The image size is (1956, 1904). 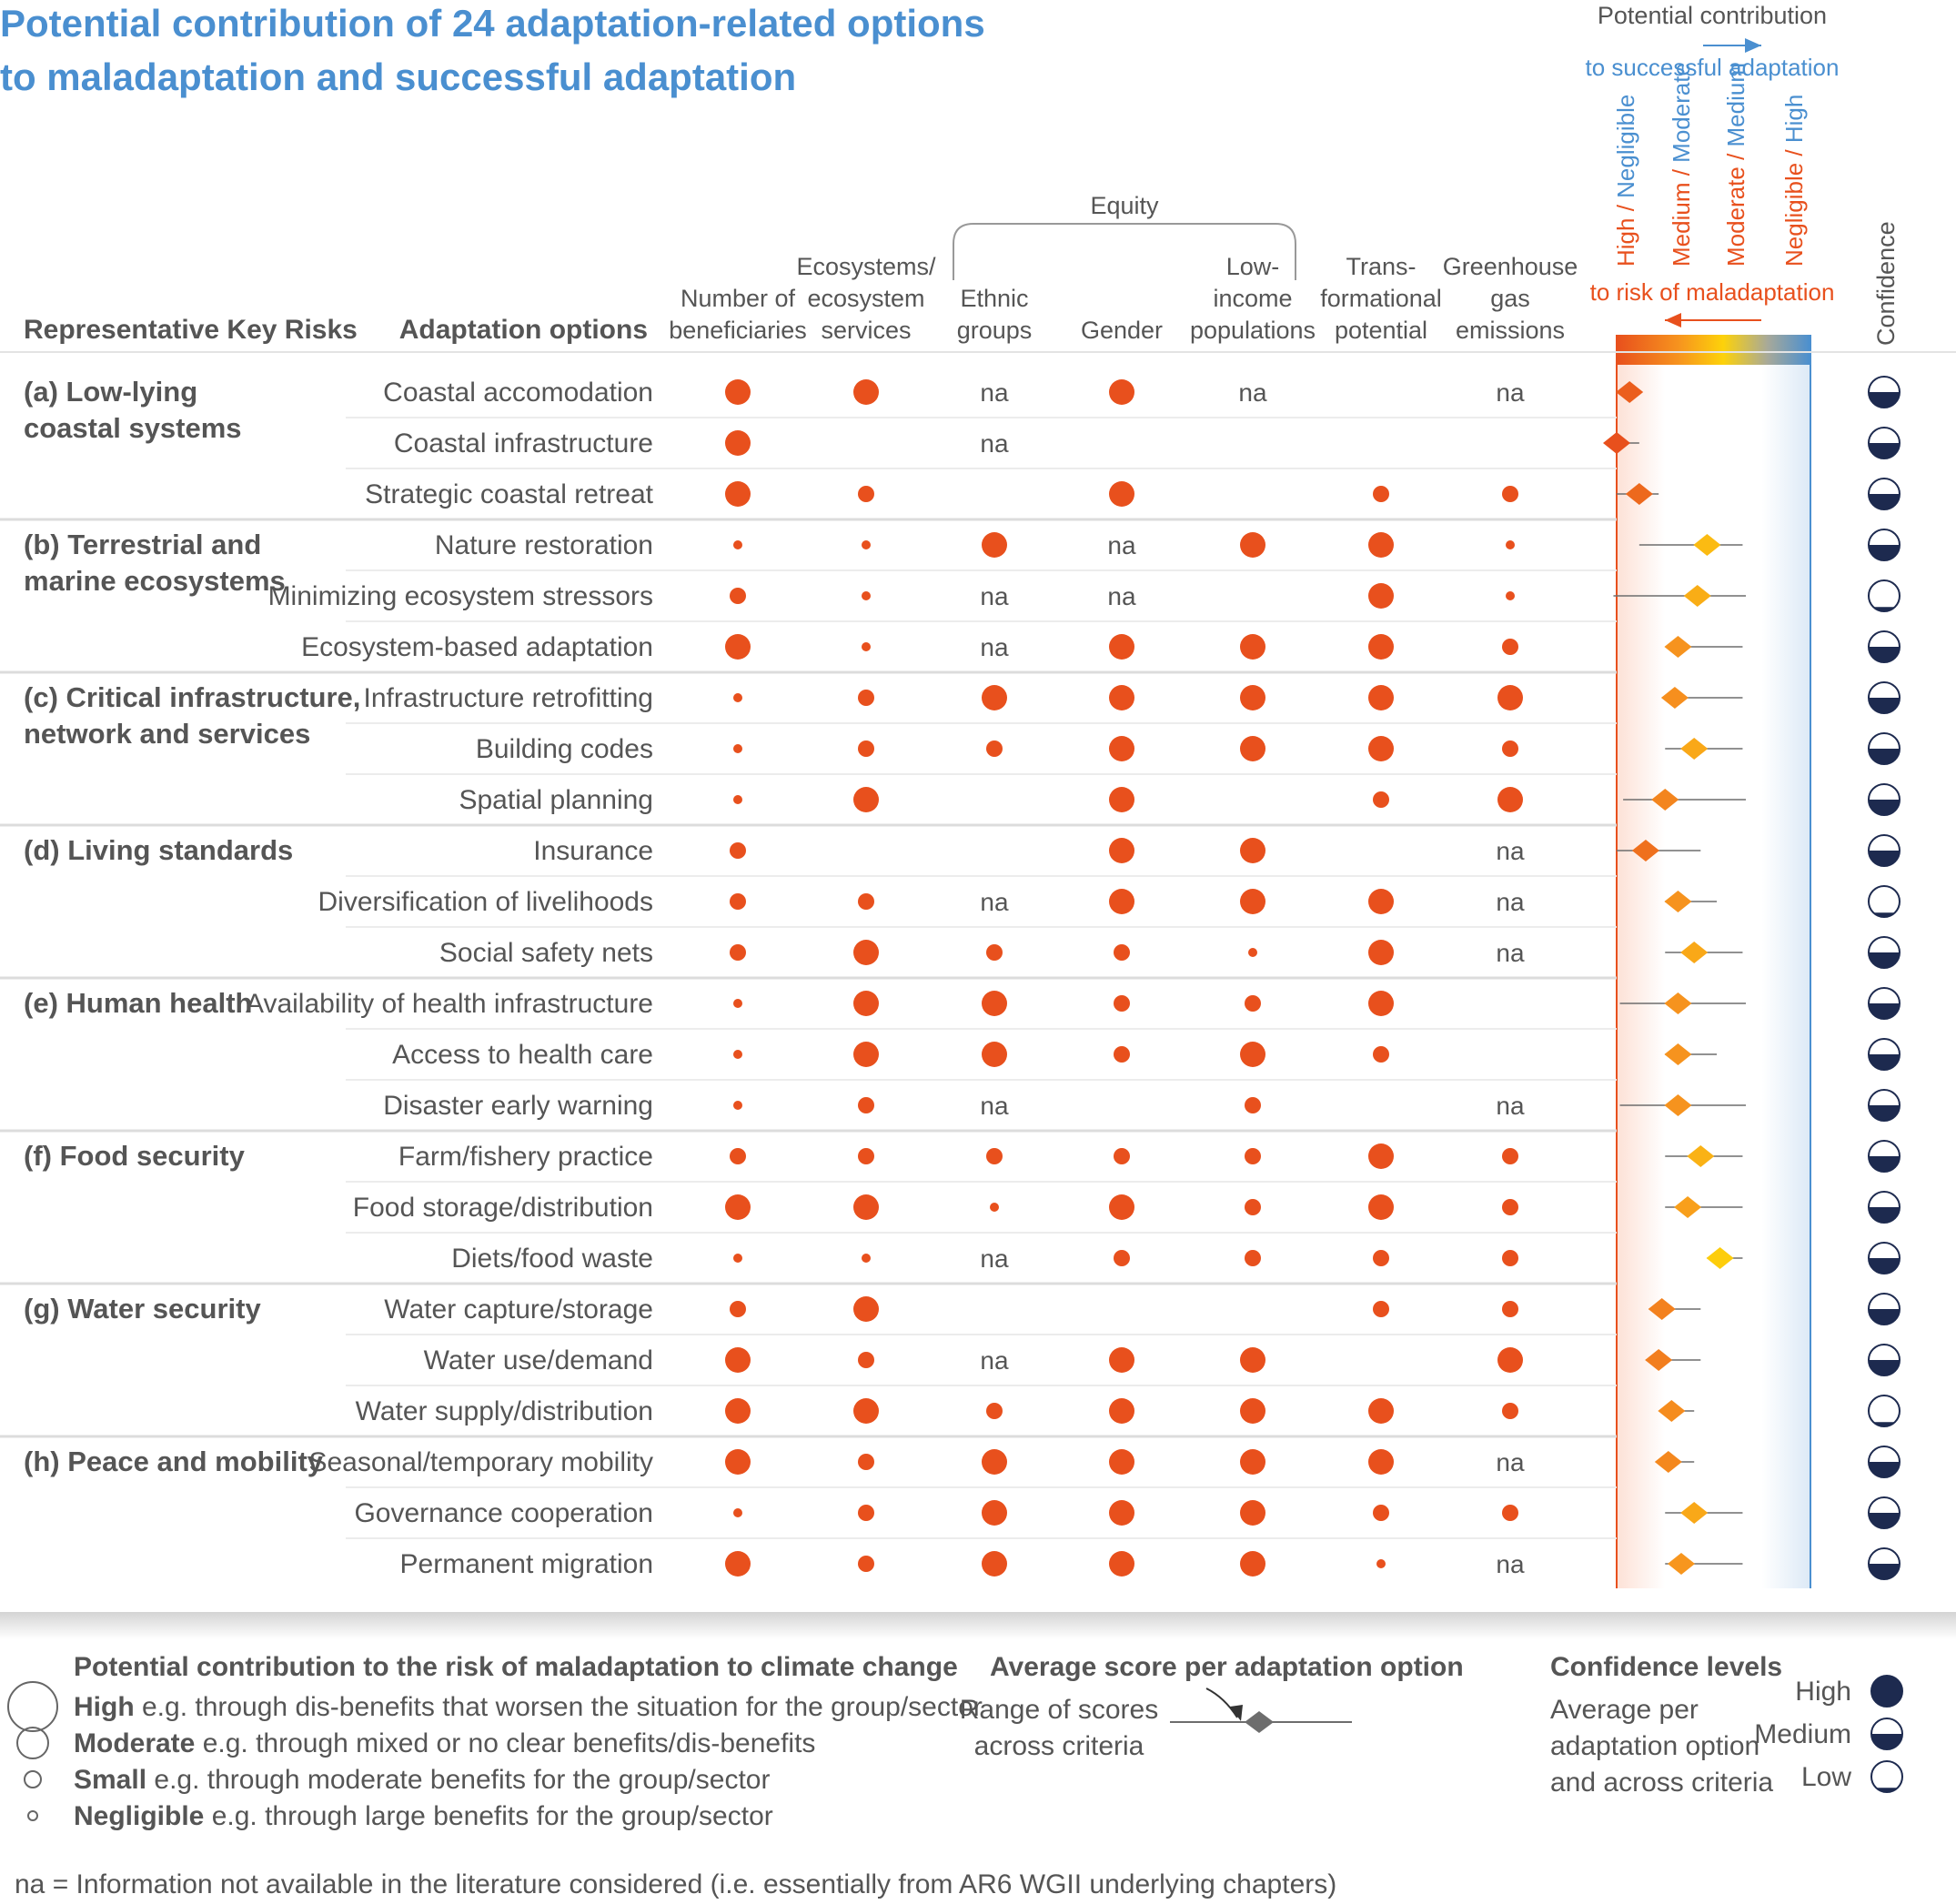 I want to click on scale-tick-3-maladaptation: Negligible, so click(x=1794, y=215).